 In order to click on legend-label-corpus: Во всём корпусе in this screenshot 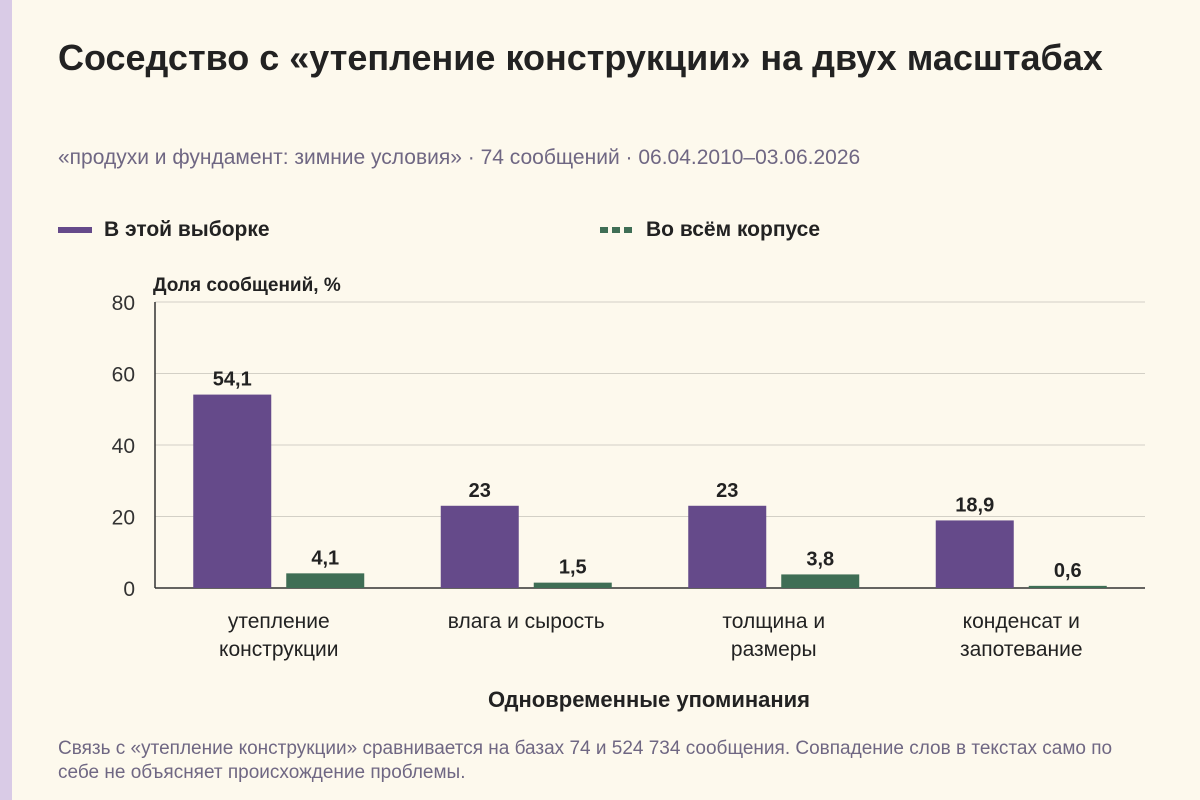, I will do `click(733, 229)`.